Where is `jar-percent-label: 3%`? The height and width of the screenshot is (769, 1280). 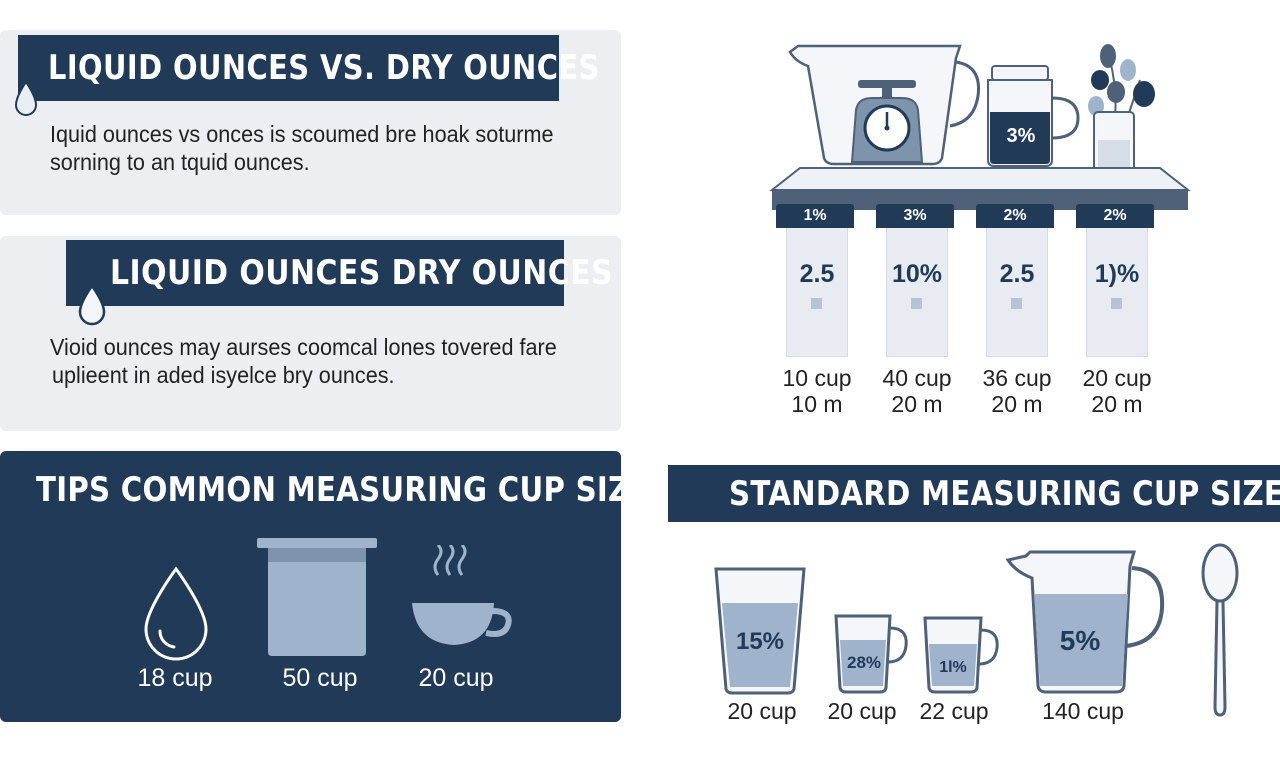 jar-percent-label: 3% is located at coordinates (1021, 136).